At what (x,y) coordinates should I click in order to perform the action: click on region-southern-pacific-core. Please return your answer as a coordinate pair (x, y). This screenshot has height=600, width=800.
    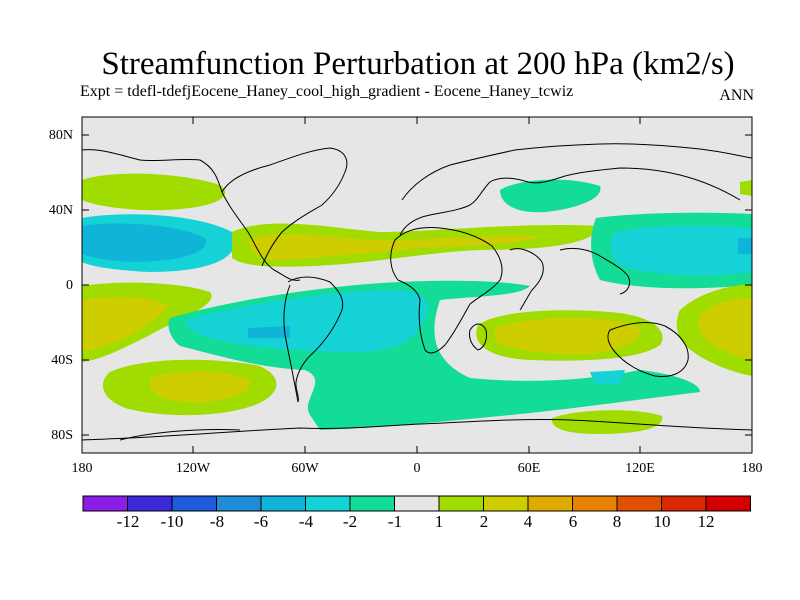
    Looking at the image, I should click on (200, 387).